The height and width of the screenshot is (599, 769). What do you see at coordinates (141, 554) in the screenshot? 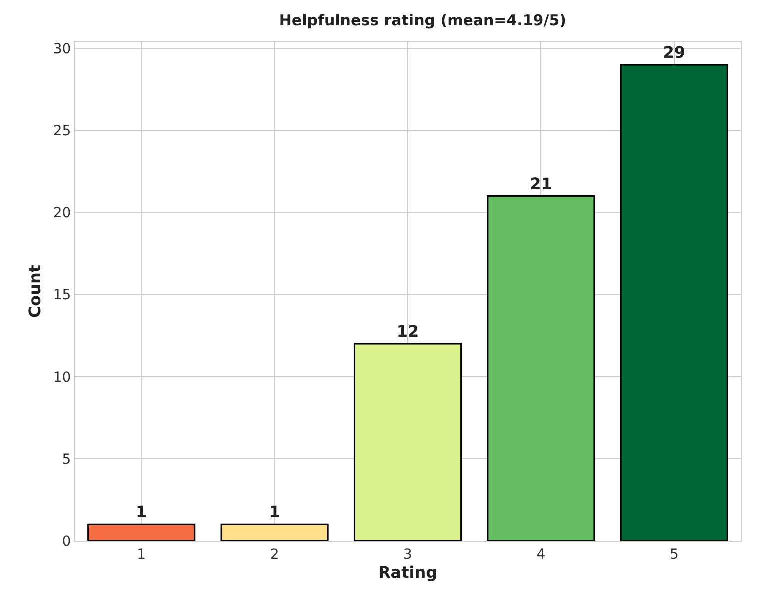
I see `x-tick-label: 1` at bounding box center [141, 554].